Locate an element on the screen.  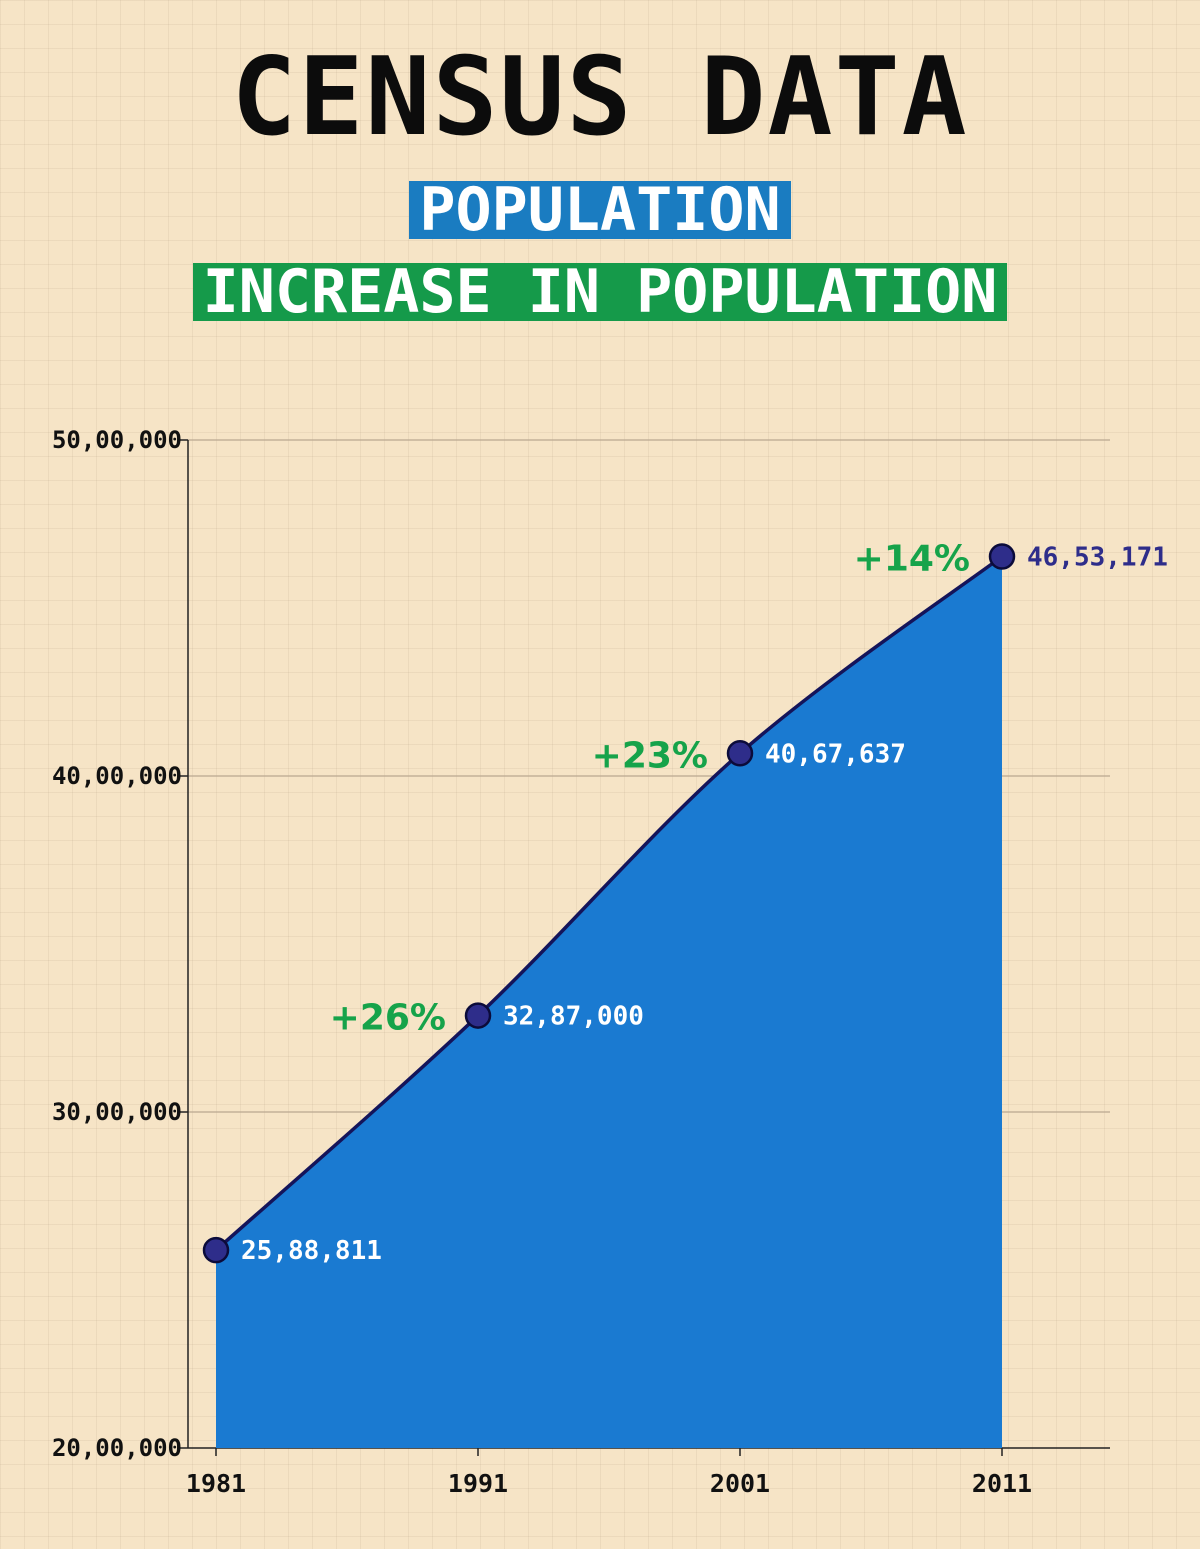
value-label: 40,67,637 is located at coordinates (835, 754).